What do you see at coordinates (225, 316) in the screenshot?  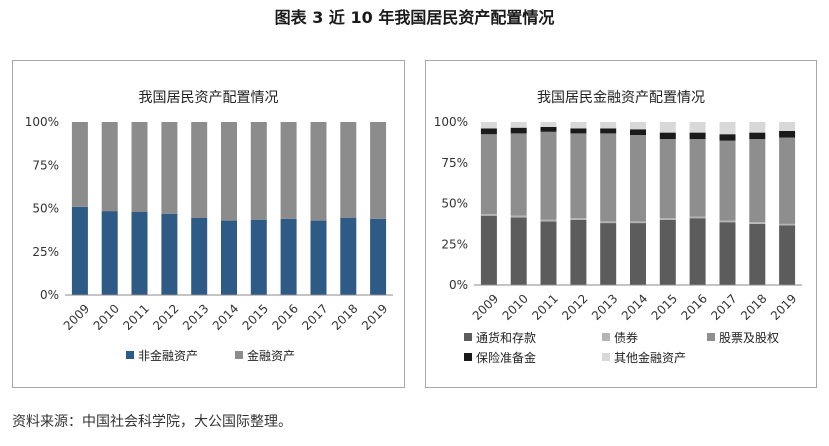 I see `x-tick-label: 2014` at bounding box center [225, 316].